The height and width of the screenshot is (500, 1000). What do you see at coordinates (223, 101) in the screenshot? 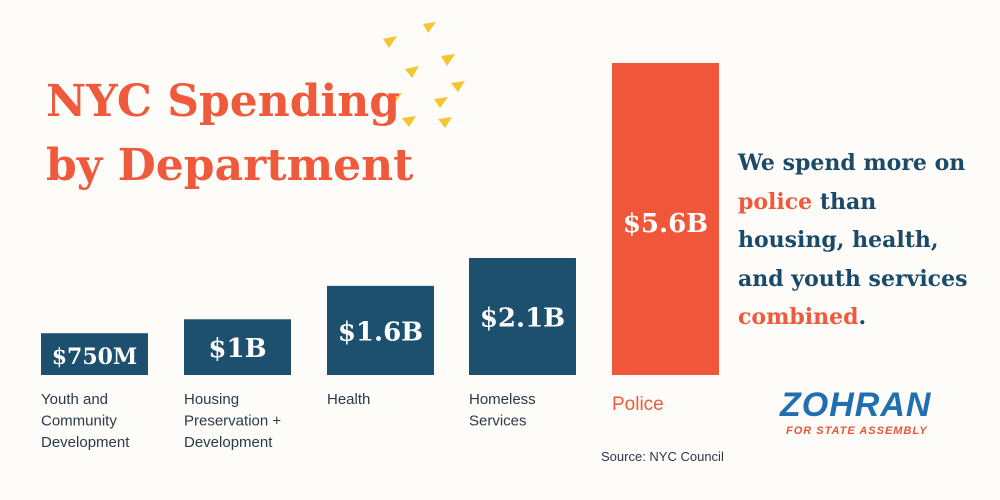
I see `title-line-1: NYC Spending` at bounding box center [223, 101].